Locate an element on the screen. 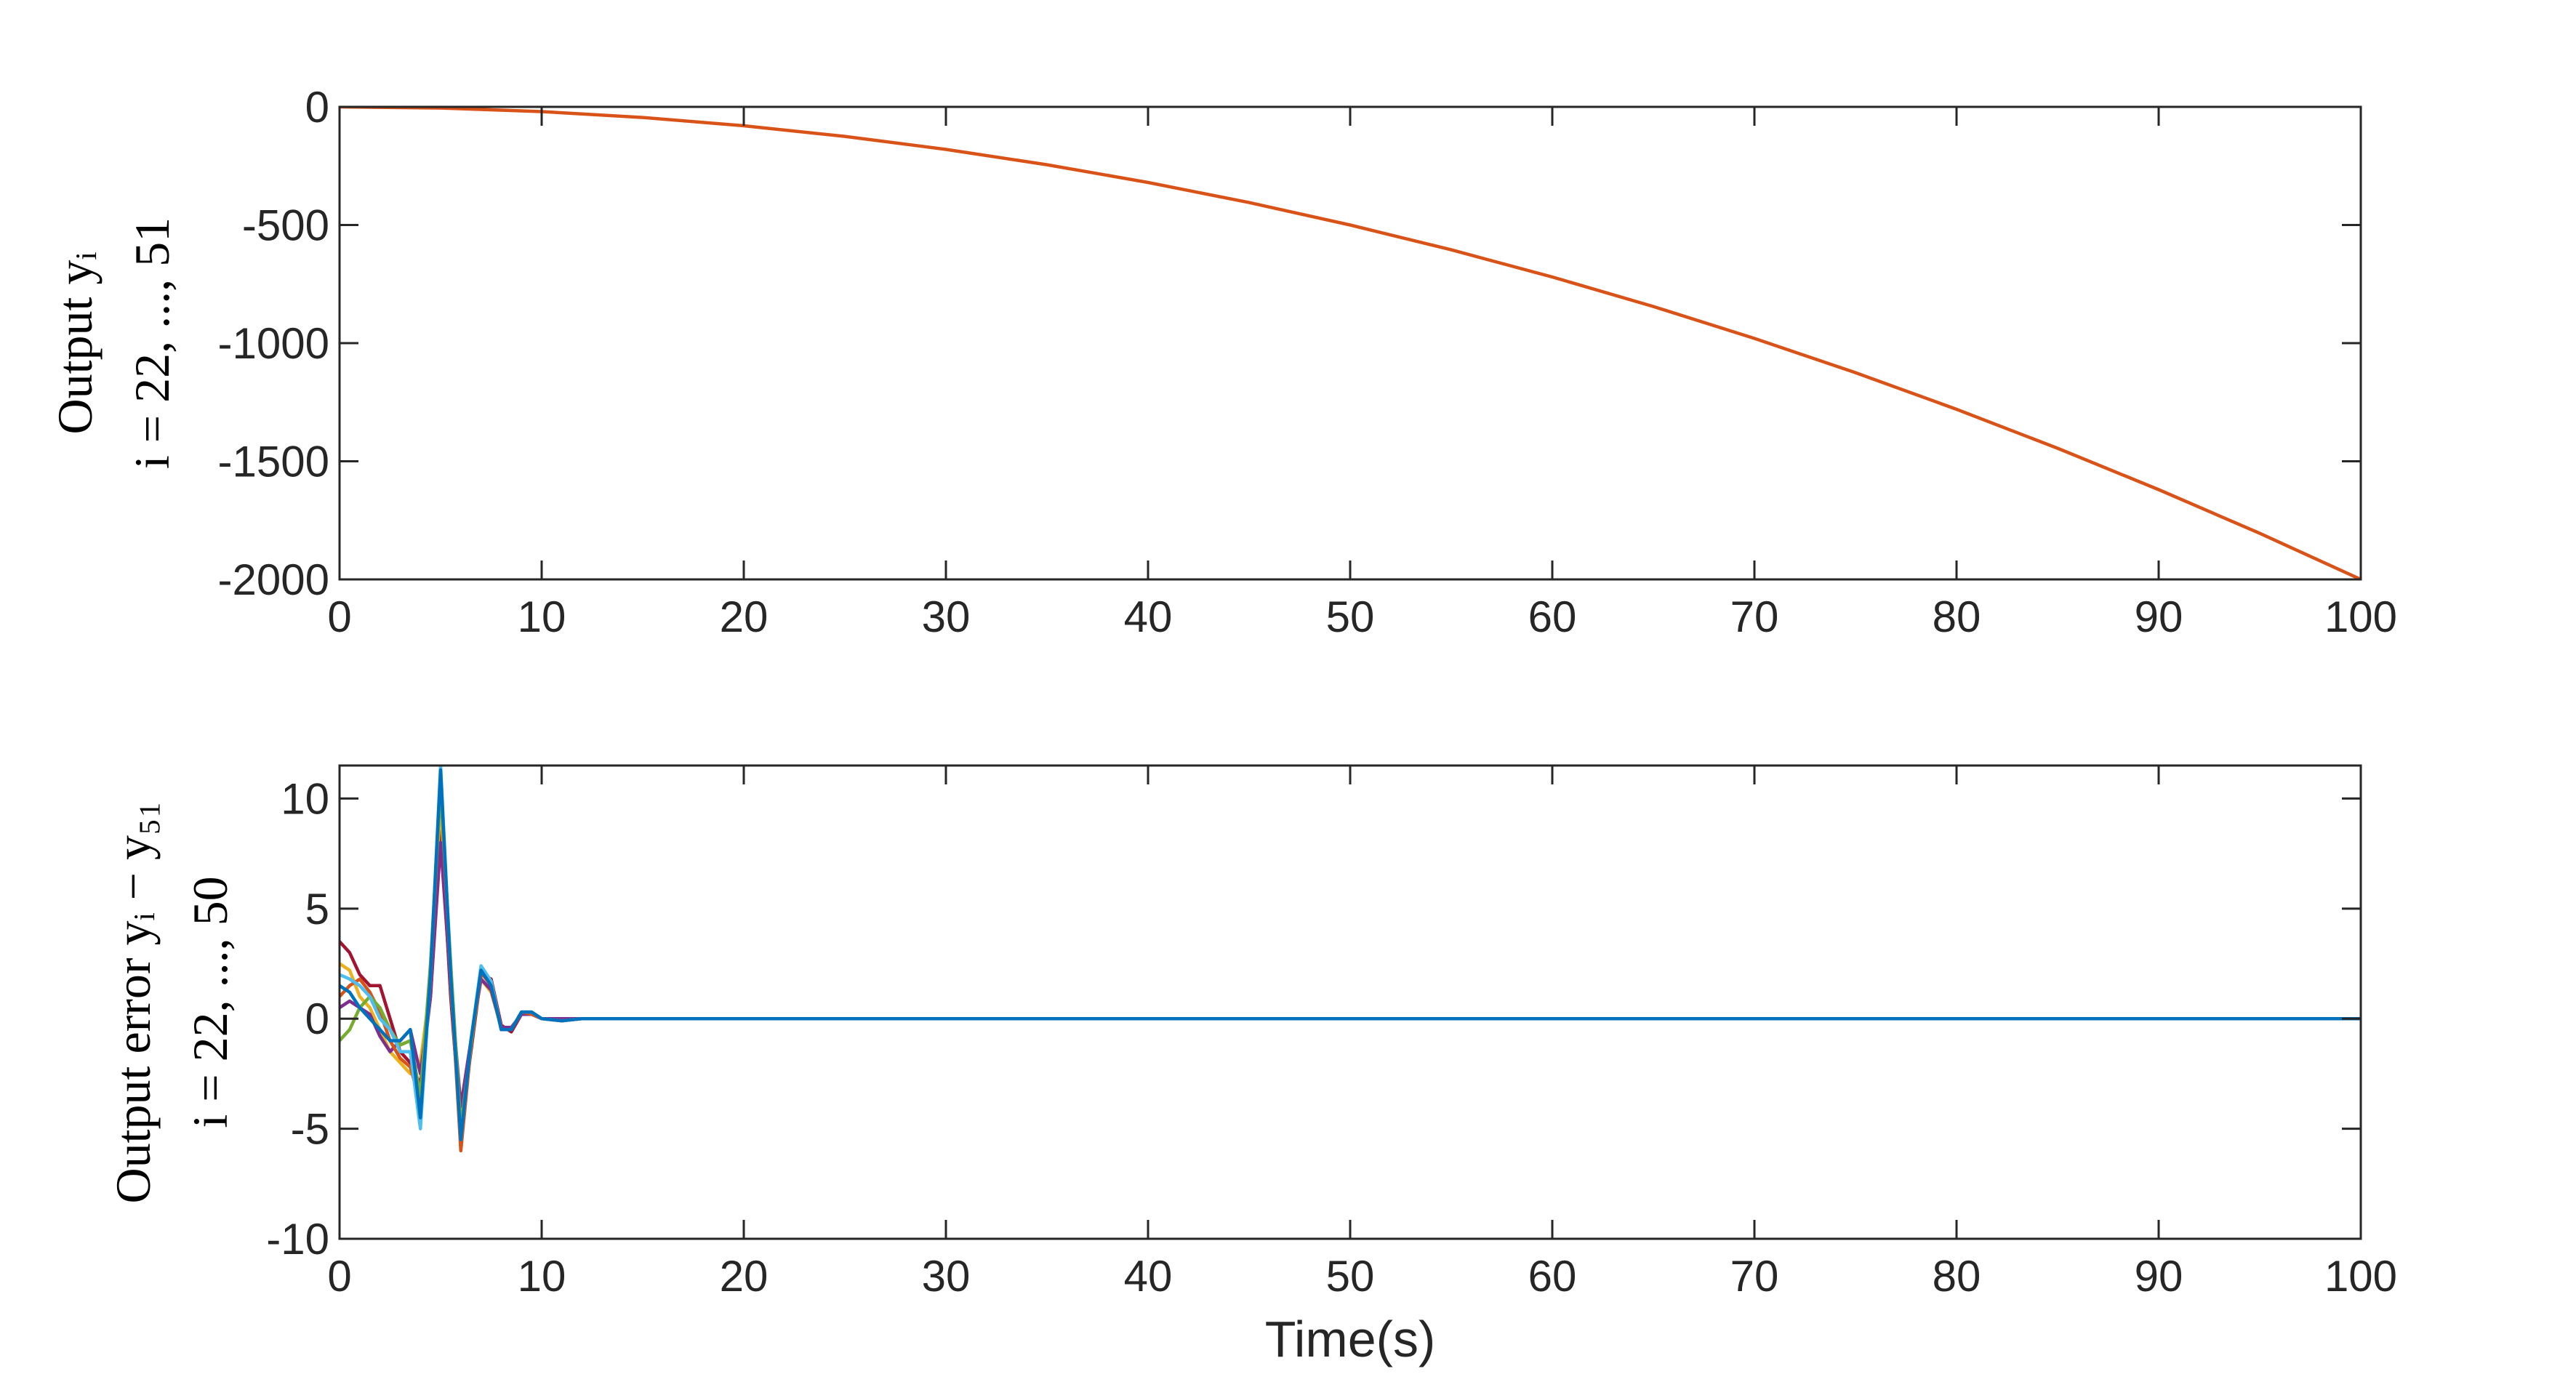 This screenshot has height=1374, width=2576. y-tick-label: -500 is located at coordinates (286, 225).